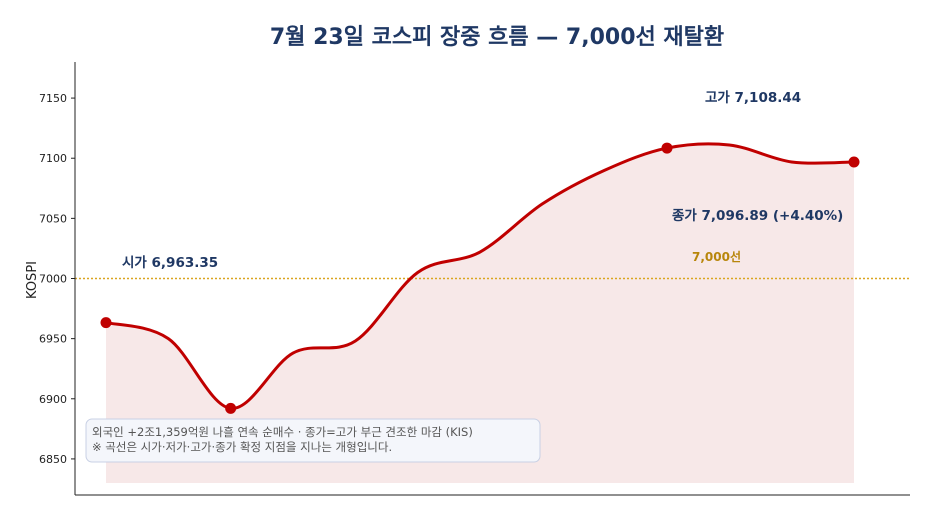 The width and height of the screenshot is (938, 527). I want to click on reference-line-label: 7,000선, so click(716, 256).